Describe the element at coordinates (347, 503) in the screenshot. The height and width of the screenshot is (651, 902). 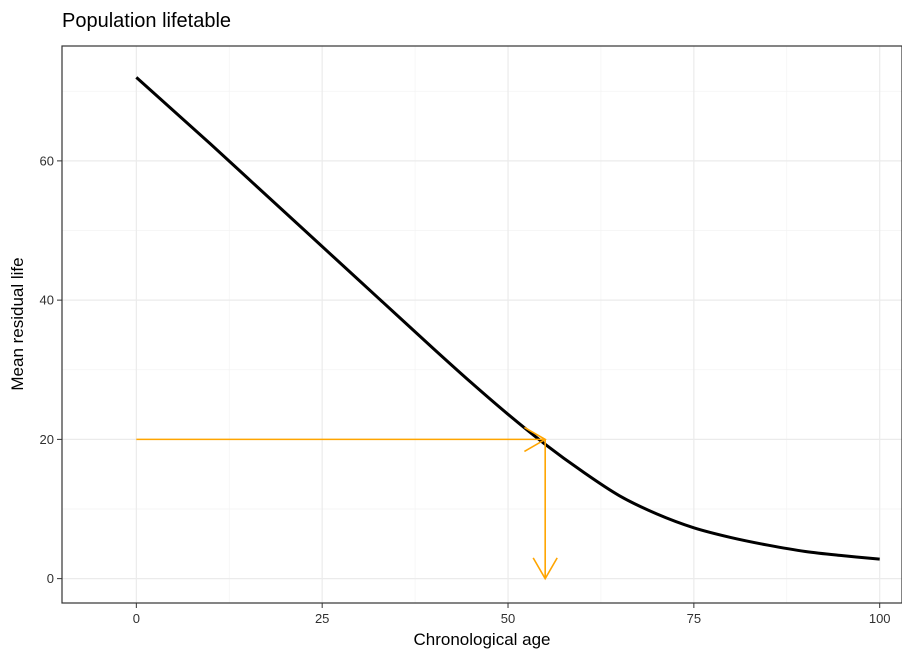
I see `annotation-layer` at that location.